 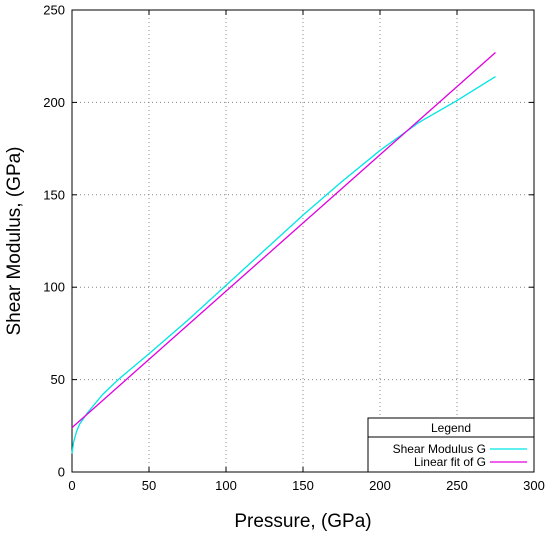 I want to click on y-axis-title: Shear Modulus, (GPa), so click(x=14, y=240).